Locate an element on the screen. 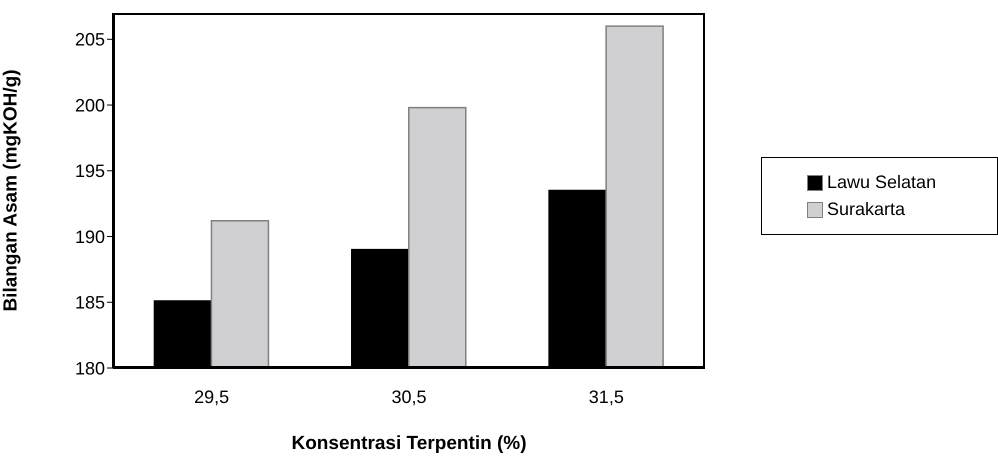  x-tick-label: 30,5 is located at coordinates (409, 396).